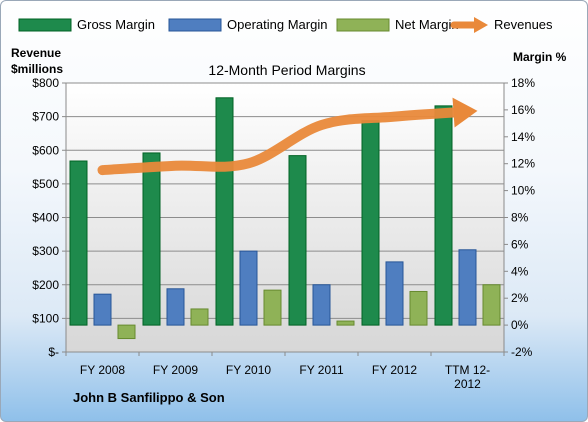  What do you see at coordinates (45, 318) in the screenshot?
I see `left-tick-label: $100` at bounding box center [45, 318].